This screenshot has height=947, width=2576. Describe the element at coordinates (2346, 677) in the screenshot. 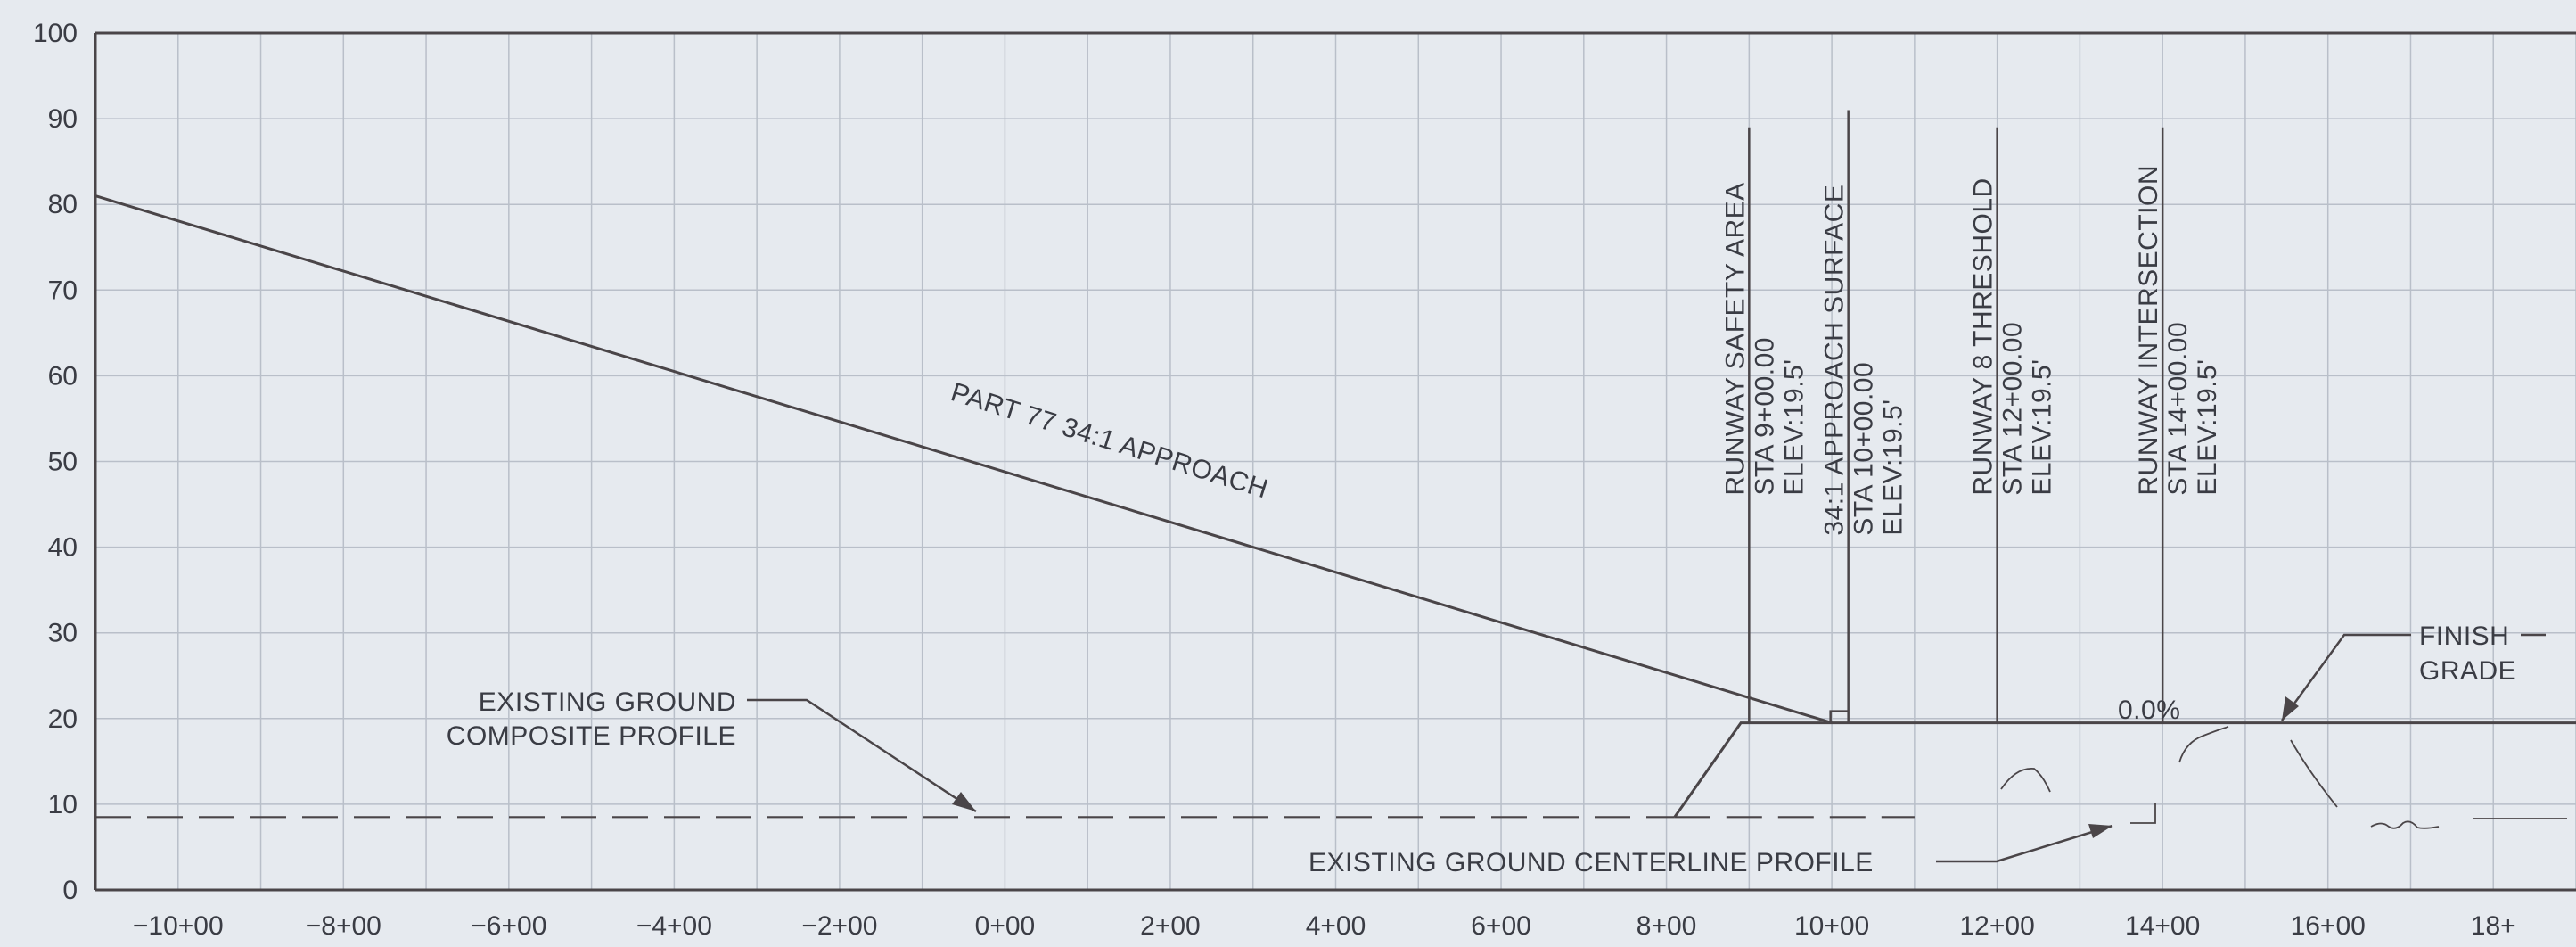

I see `finish-grade-leader` at that location.